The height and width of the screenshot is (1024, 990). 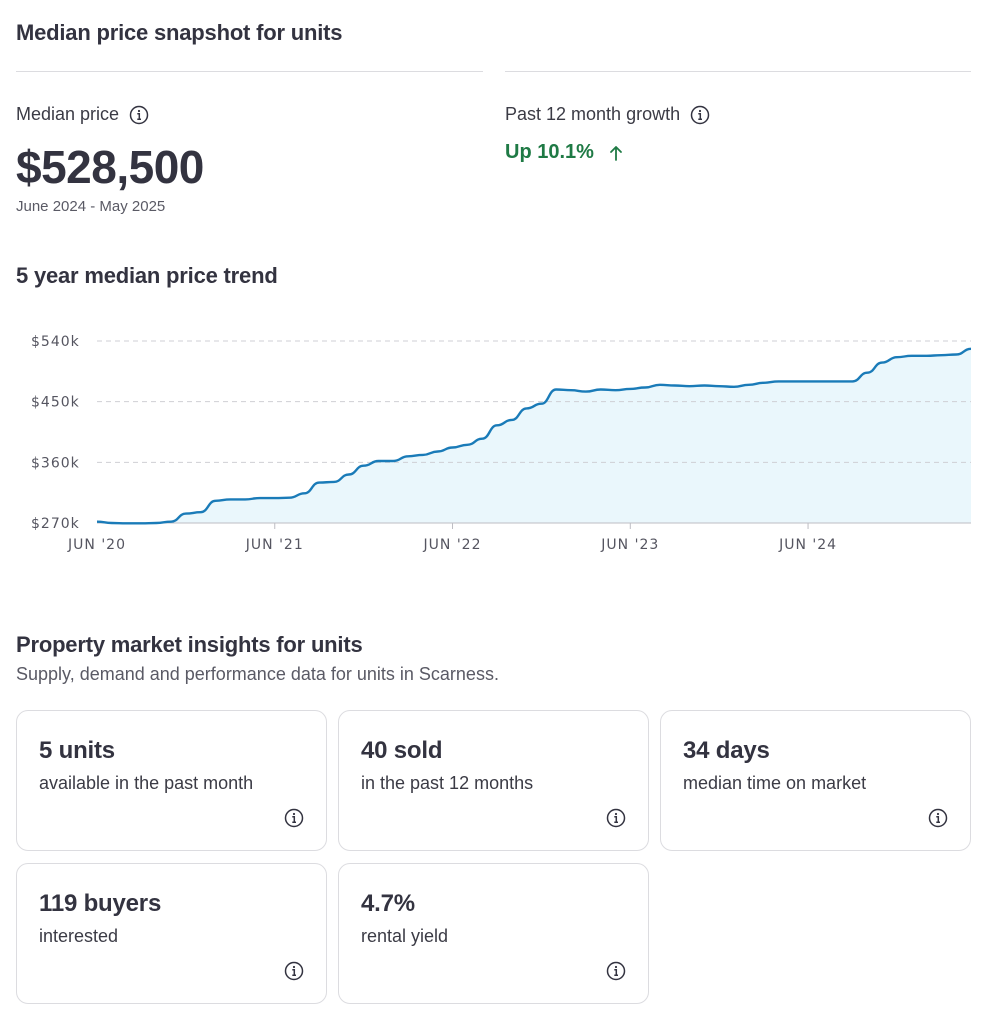 I want to click on card-value: 5 units, so click(x=77, y=750).